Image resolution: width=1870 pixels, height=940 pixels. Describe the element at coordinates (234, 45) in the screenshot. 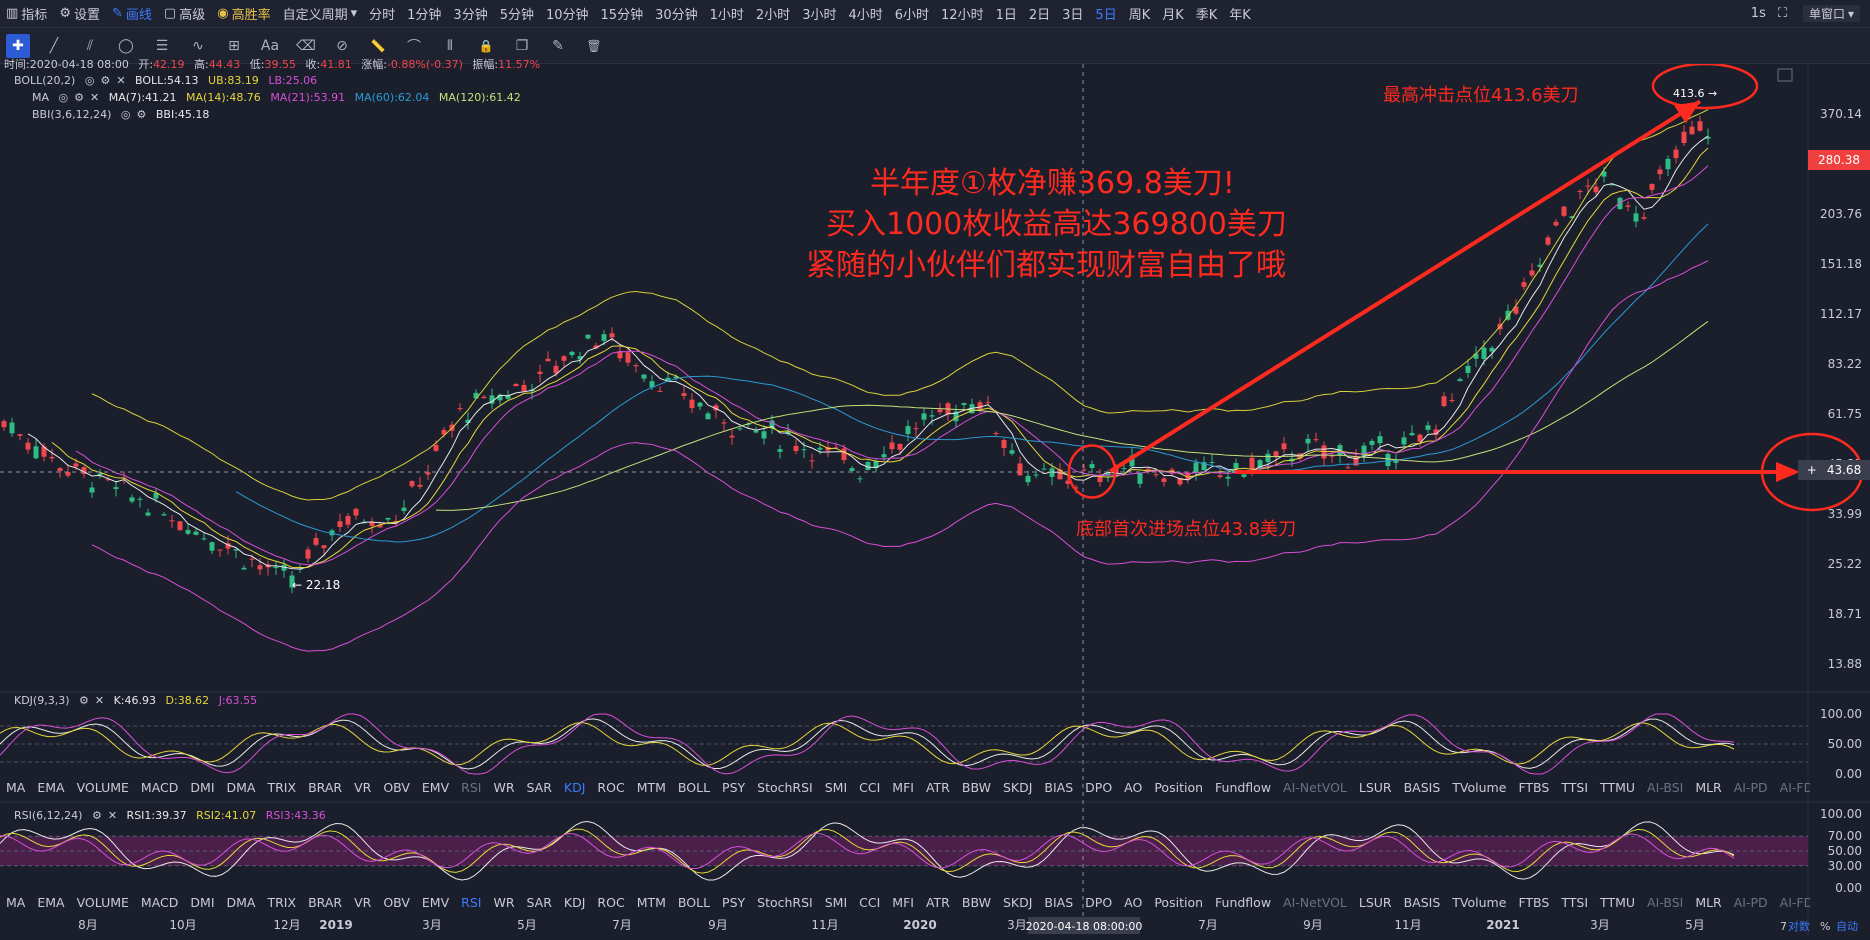

I see `measure-icon: ⊞` at that location.